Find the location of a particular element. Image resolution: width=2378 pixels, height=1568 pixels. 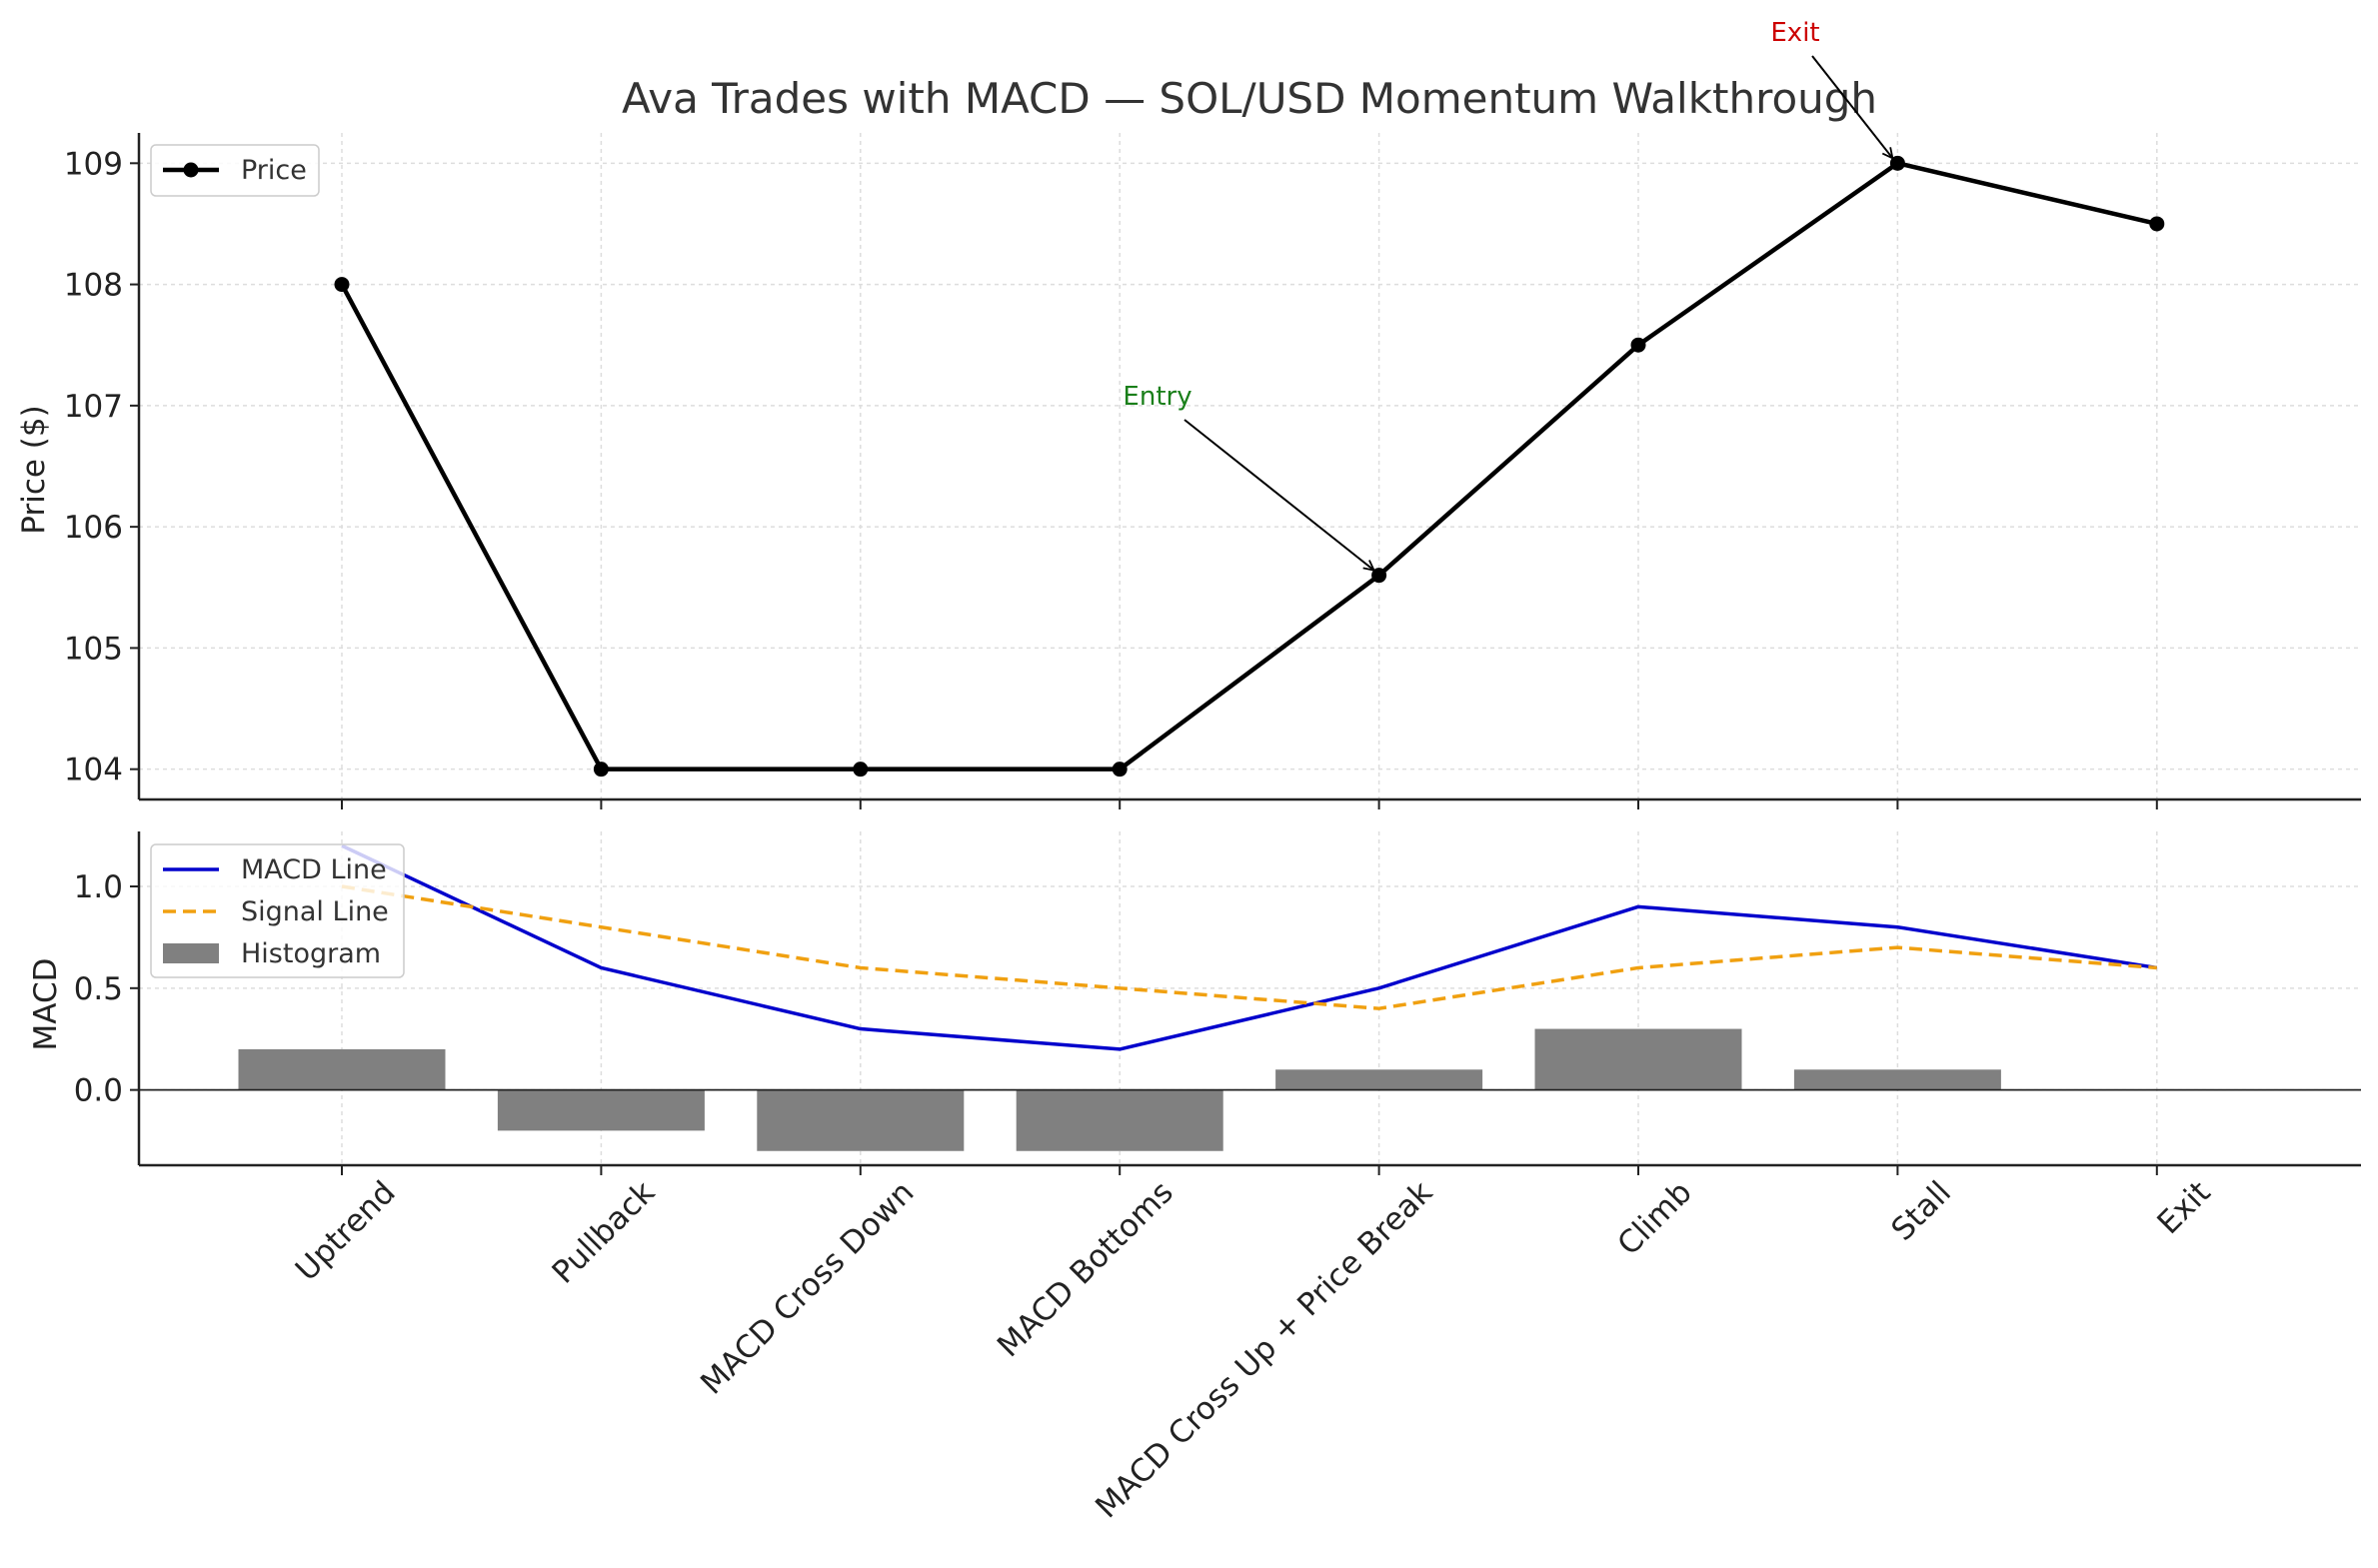

price-point-climb is located at coordinates (1638, 345).